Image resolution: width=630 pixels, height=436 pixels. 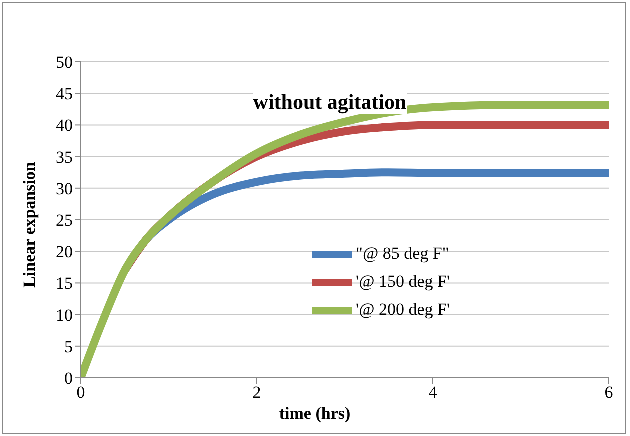 What do you see at coordinates (64, 126) in the screenshot?
I see `y-tick-label: 40` at bounding box center [64, 126].